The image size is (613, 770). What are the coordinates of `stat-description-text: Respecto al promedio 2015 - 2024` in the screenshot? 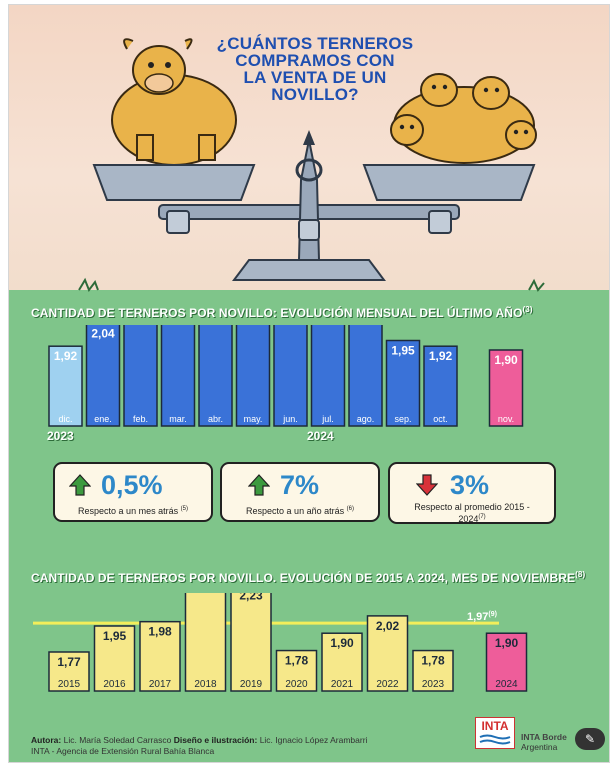 It's located at (472, 513).